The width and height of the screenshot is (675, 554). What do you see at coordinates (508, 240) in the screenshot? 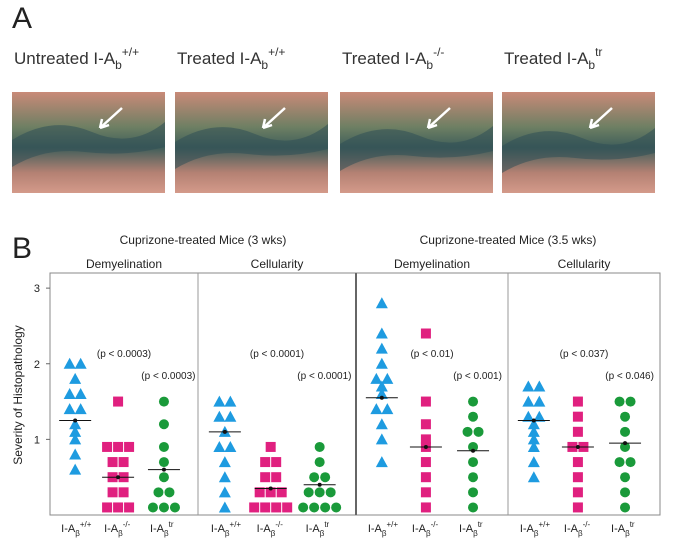
I see `group-header: Cuprizone-treated Mice (3.5 wks)` at bounding box center [508, 240].